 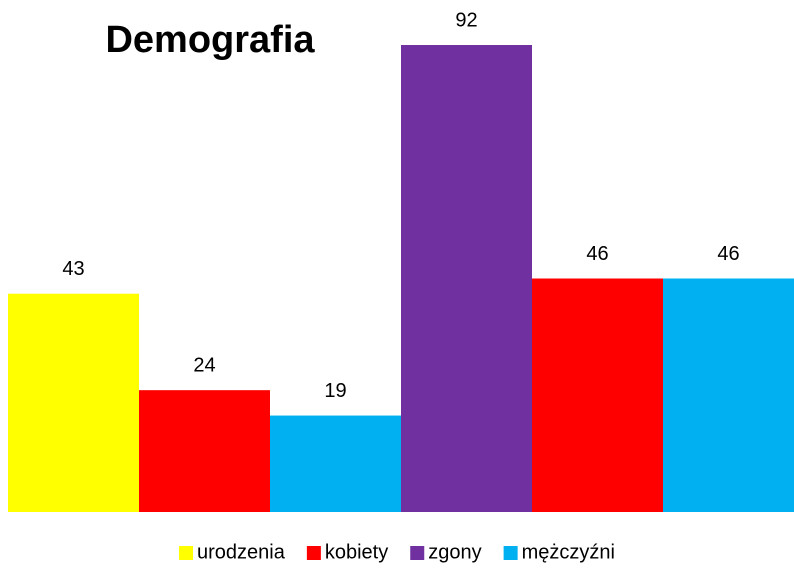 I want to click on data-label: 24, so click(x=204, y=365).